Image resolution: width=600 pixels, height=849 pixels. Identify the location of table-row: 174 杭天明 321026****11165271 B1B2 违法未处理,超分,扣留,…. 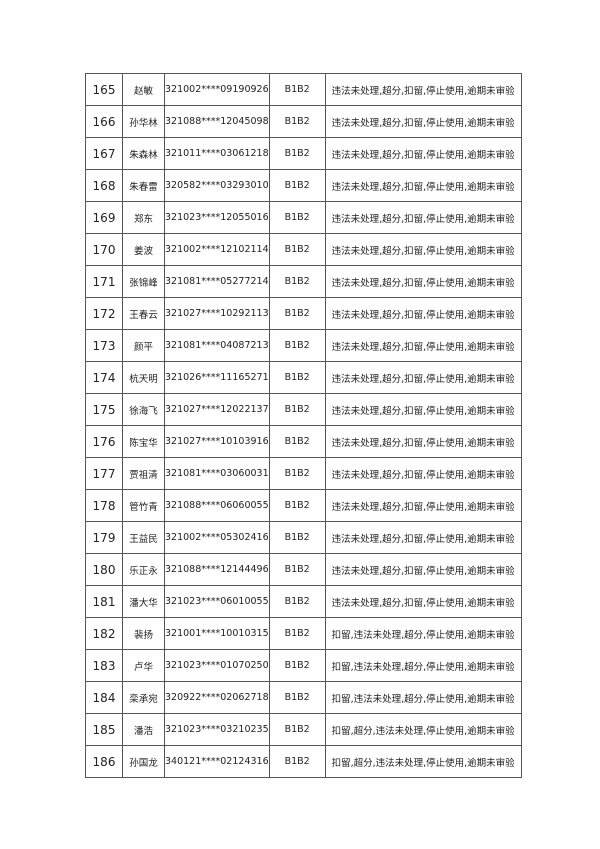
(303, 377).